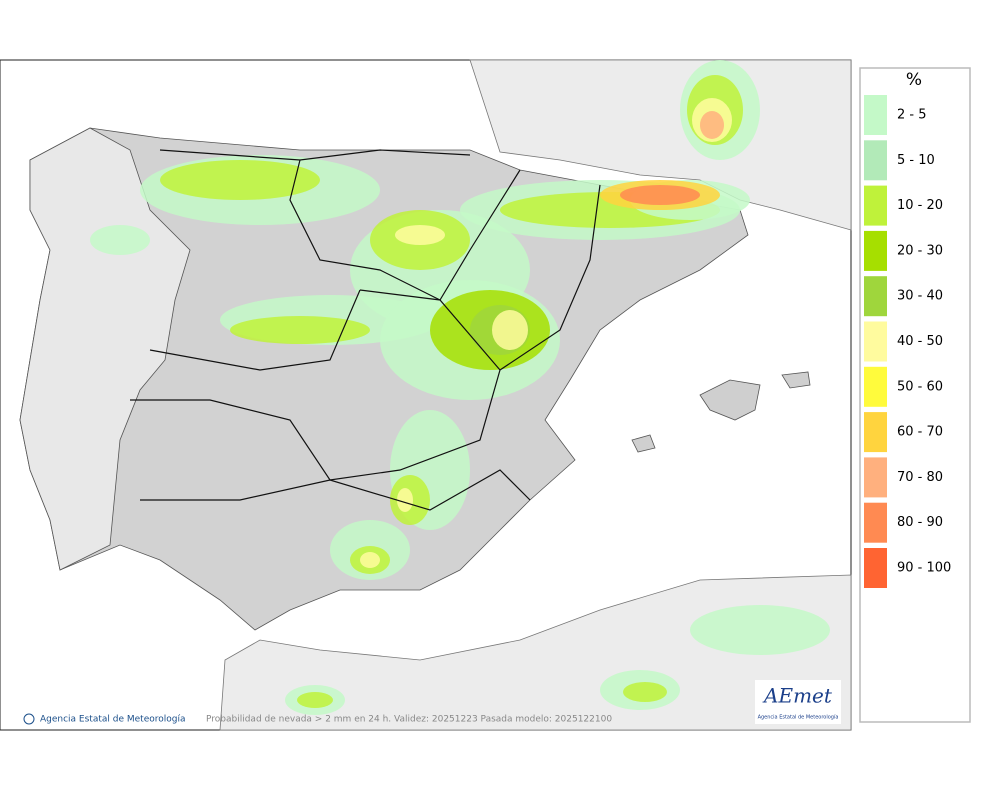 This screenshot has height=790, width=1000. I want to click on logo-name: AEmet, so click(797, 696).